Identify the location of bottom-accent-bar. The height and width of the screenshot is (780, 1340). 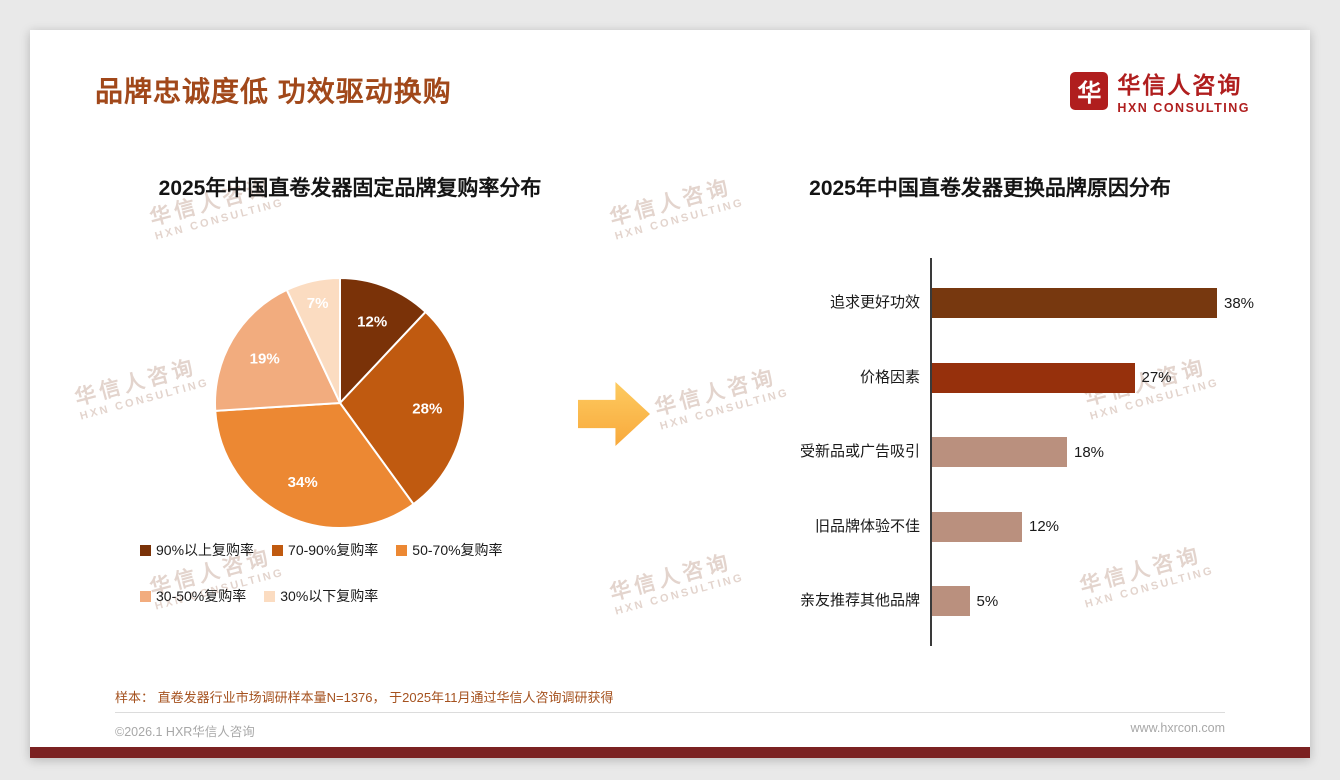
(670, 752).